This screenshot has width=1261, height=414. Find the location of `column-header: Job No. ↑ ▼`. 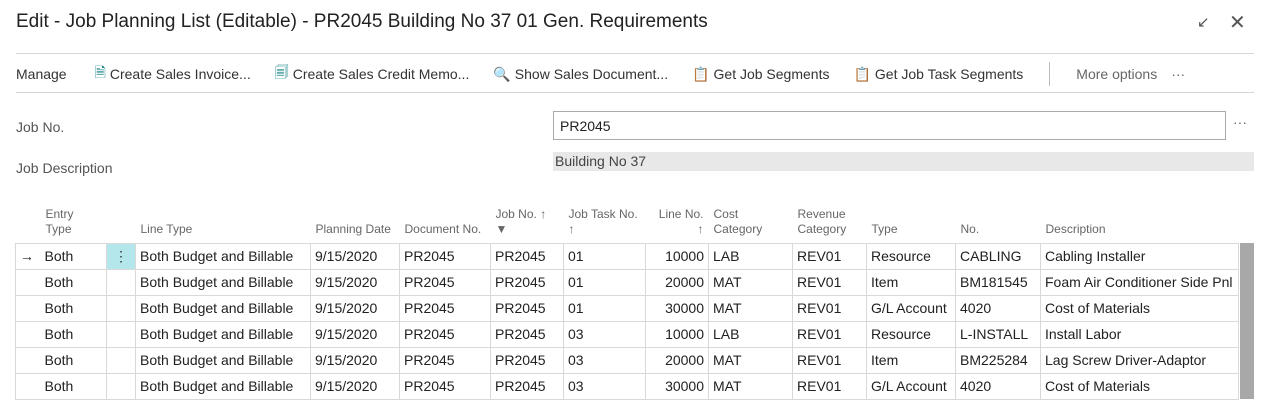

column-header: Job No. ↑ ▼ is located at coordinates (521, 221).